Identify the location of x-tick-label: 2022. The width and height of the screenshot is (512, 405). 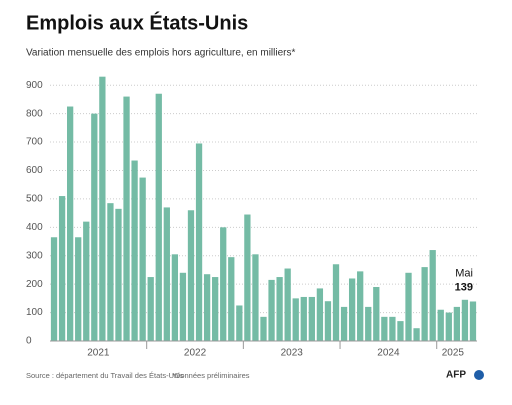
(195, 353).